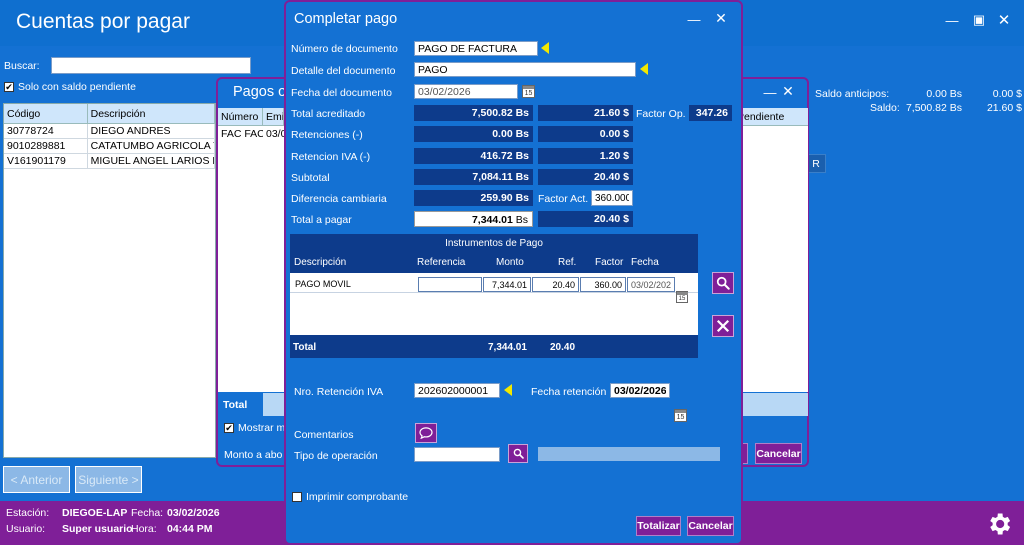 Image resolution: width=1024 pixels, height=545 pixels. I want to click on only-pending-checkbox: ✔ Solo con saldo pendiente, so click(70, 87).